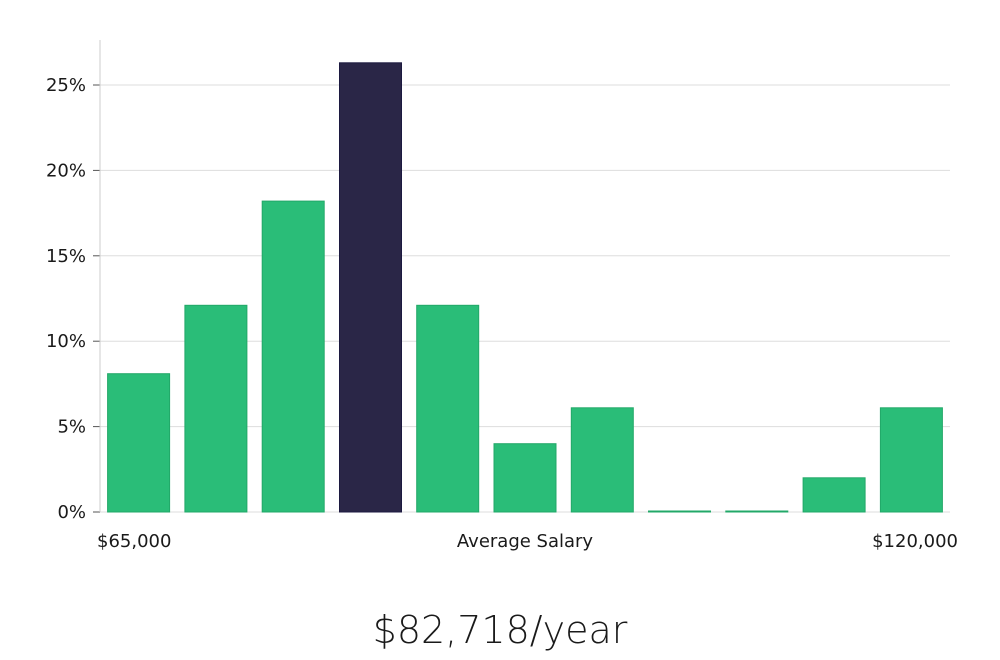 This screenshot has height=660, width=1000. What do you see at coordinates (66, 256) in the screenshot?
I see `y-tick-label: 15%` at bounding box center [66, 256].